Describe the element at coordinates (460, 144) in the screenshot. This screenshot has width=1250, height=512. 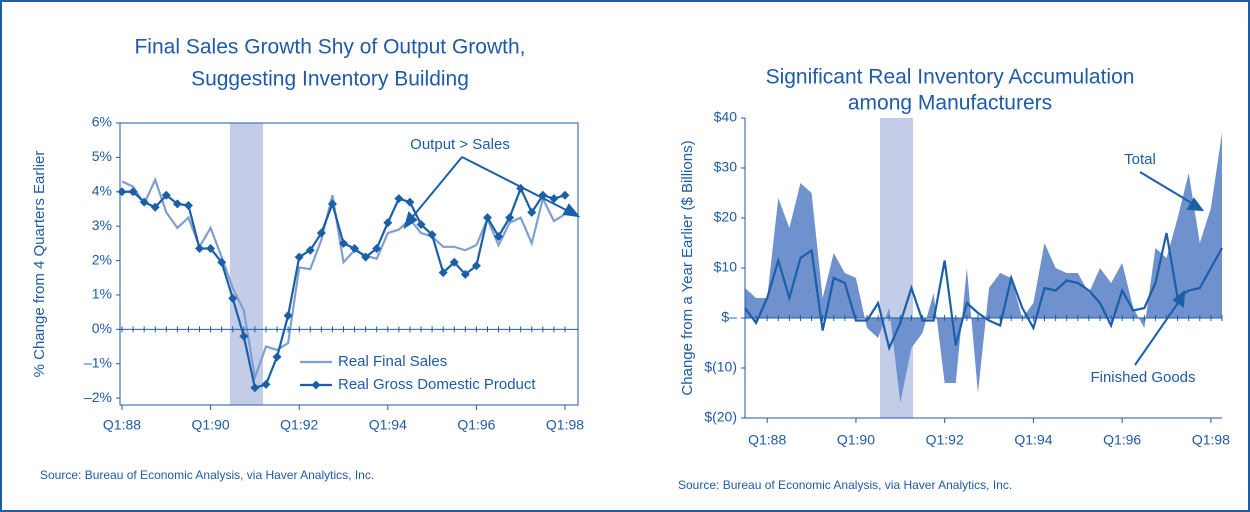
I see `annotation: Output > Sales` at that location.